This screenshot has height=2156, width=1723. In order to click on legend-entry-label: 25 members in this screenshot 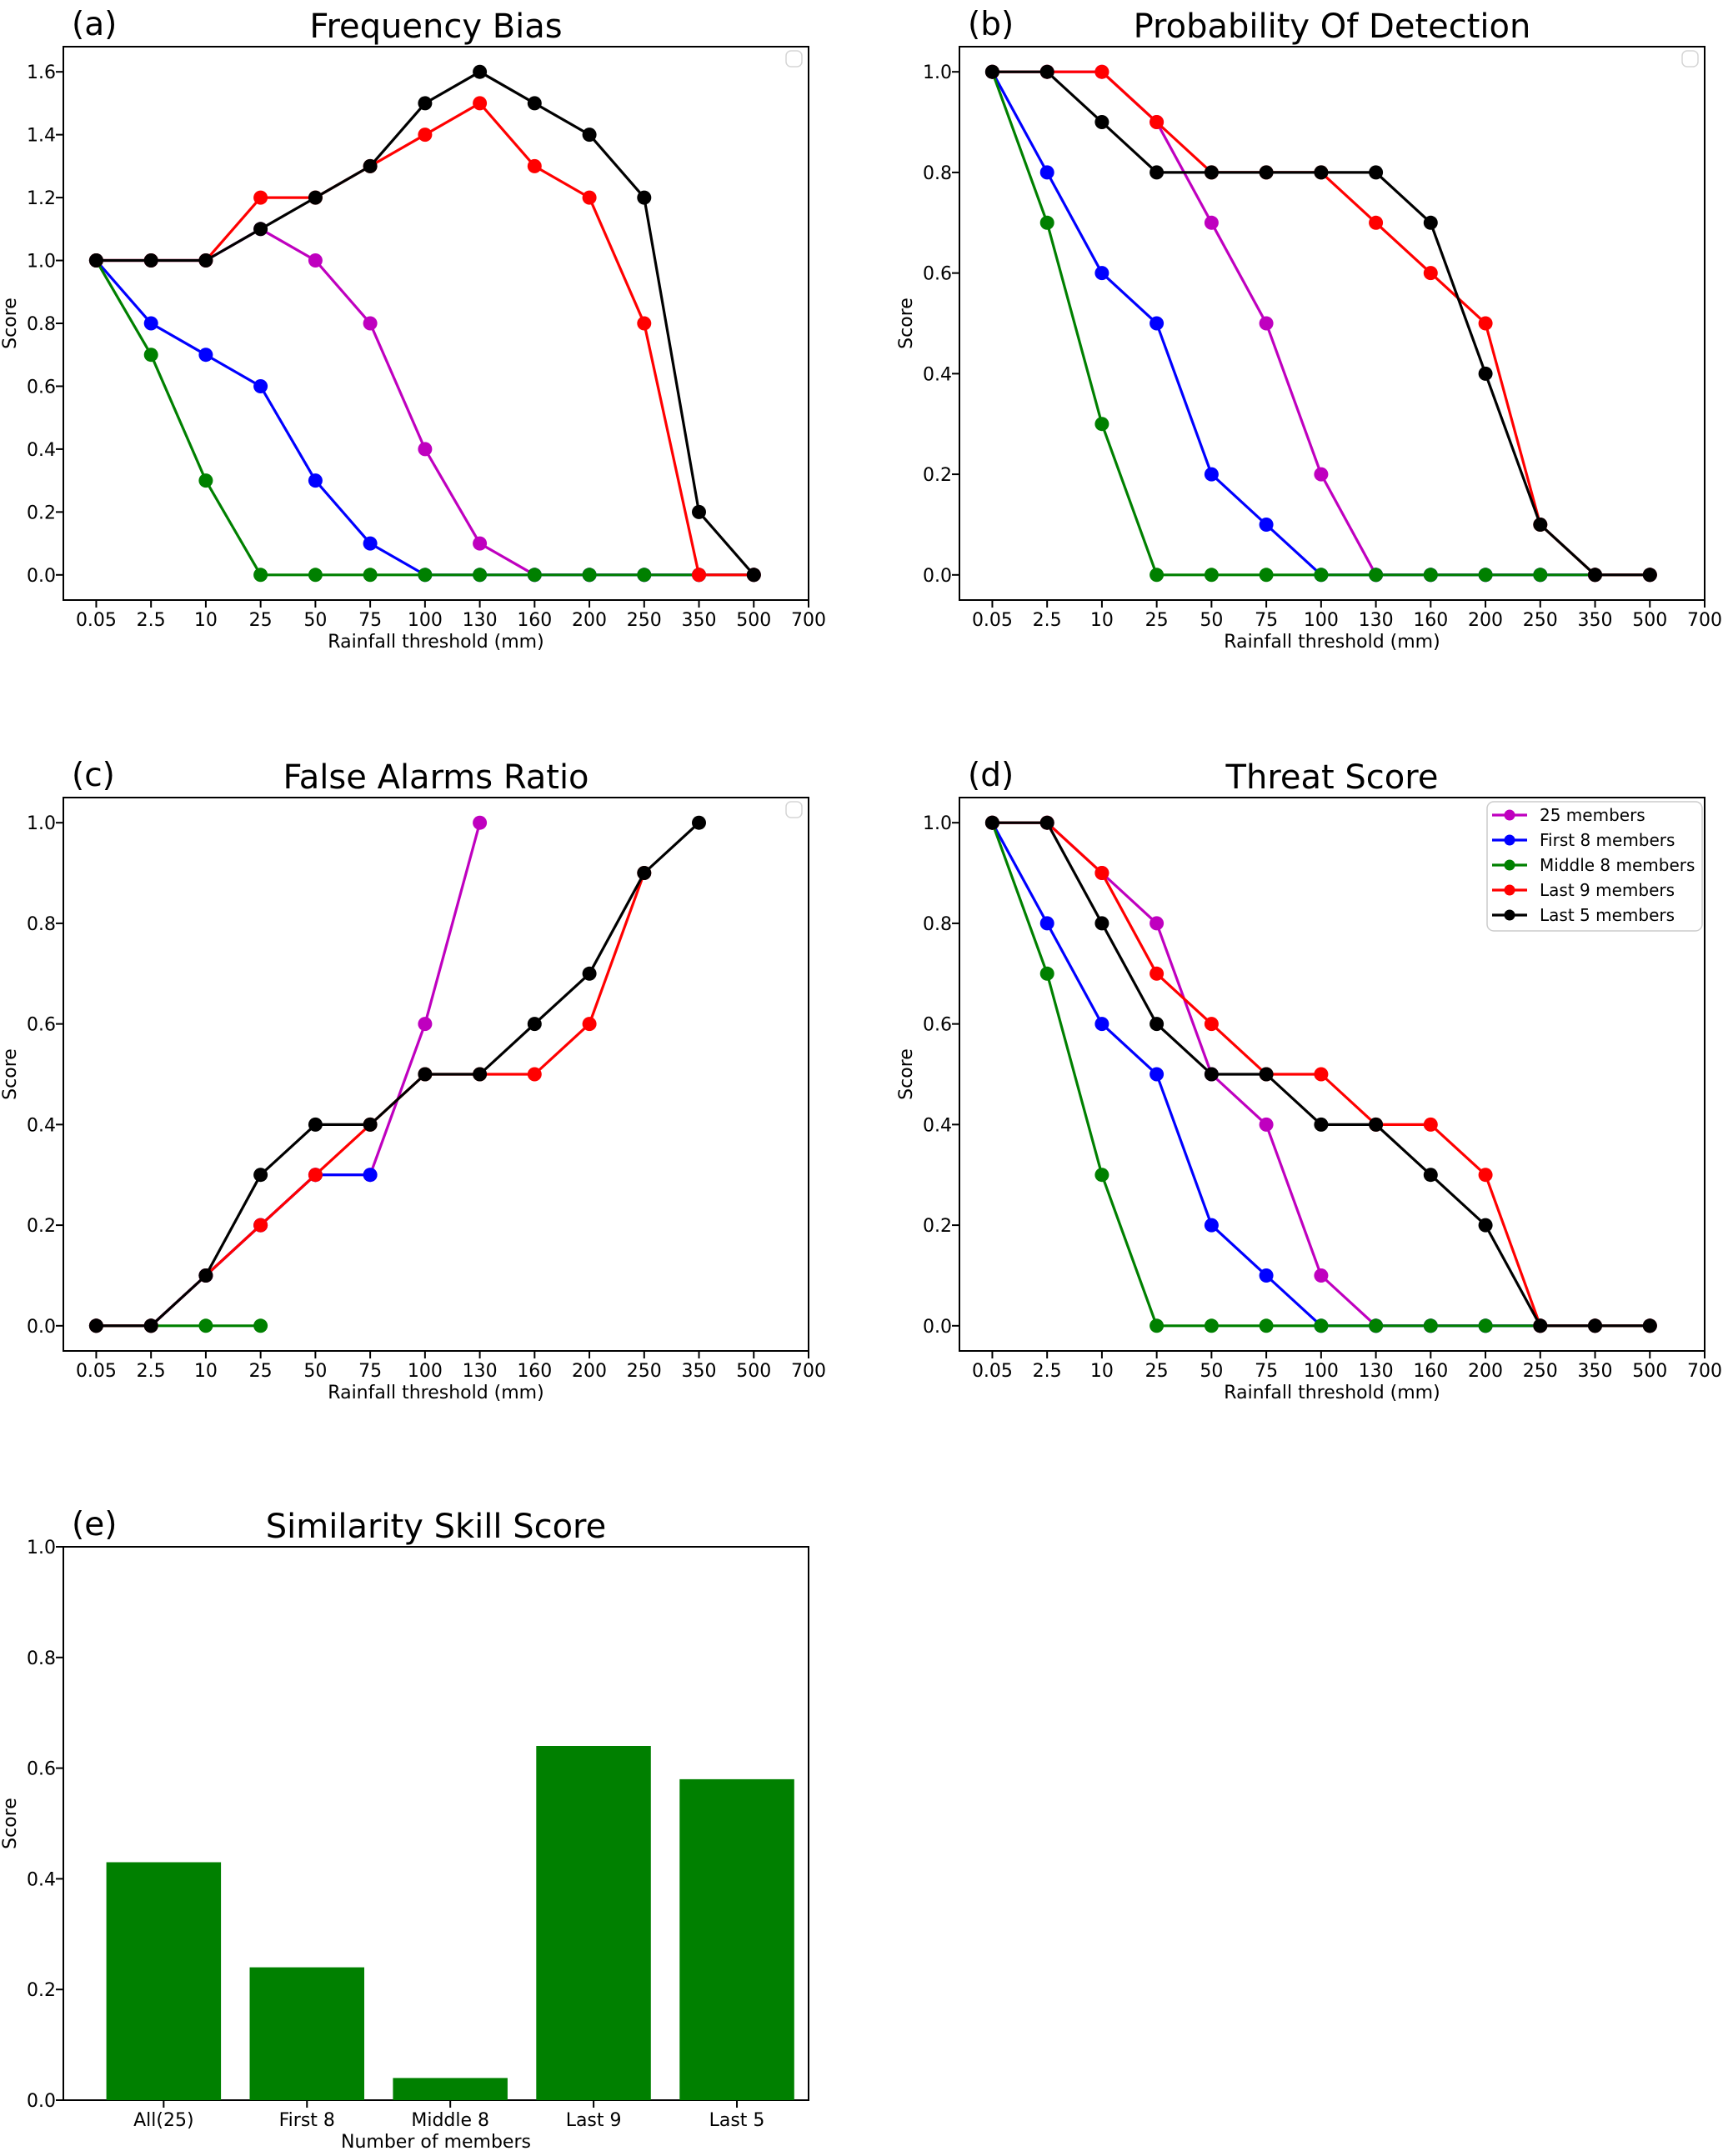, I will do `click(1592, 815)`.